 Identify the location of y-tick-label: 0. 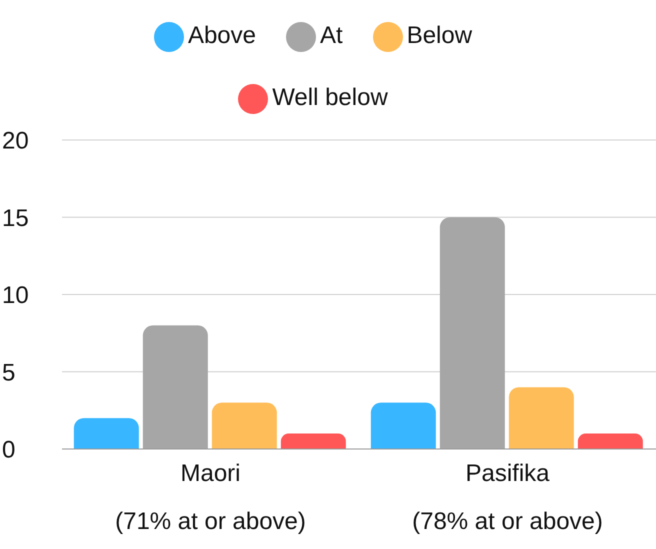
(9, 450).